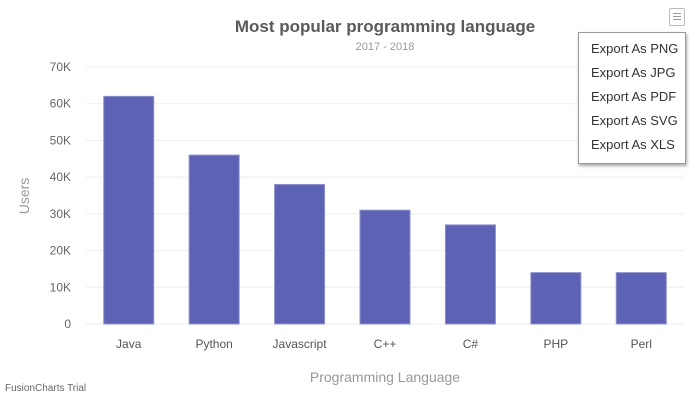  Describe the element at coordinates (214, 239) in the screenshot. I see `bar-python` at that location.